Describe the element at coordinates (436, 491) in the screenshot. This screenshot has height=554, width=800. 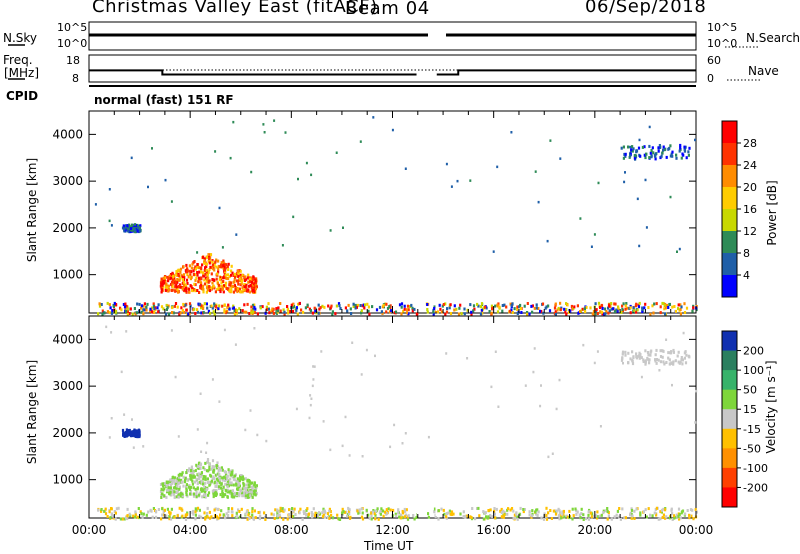
I see `data-gap` at that location.